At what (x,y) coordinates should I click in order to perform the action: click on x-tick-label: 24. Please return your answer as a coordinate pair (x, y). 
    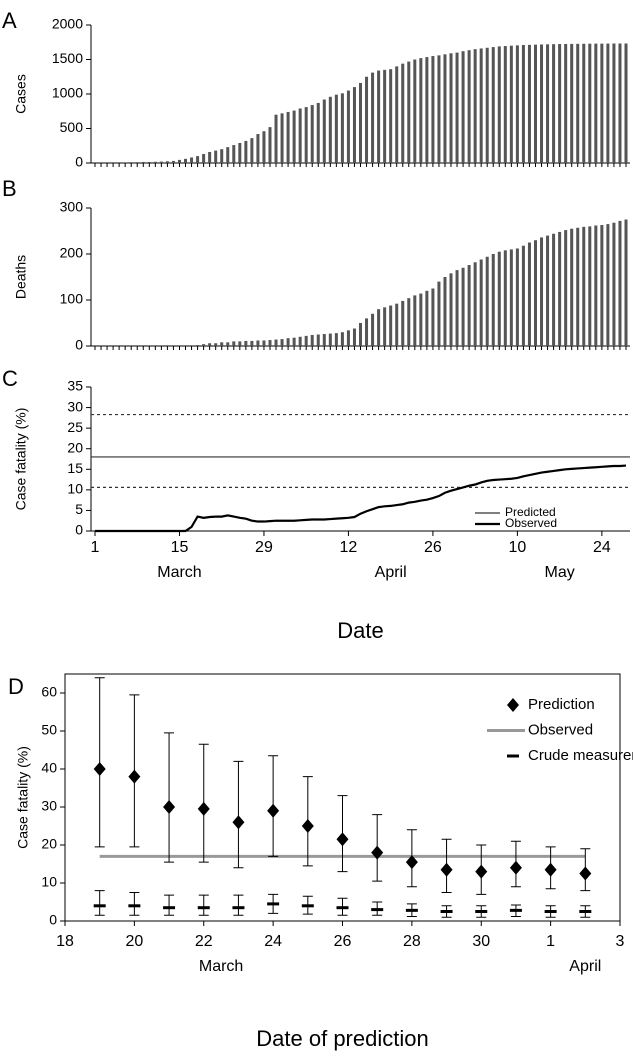
    Looking at the image, I should click on (602, 547).